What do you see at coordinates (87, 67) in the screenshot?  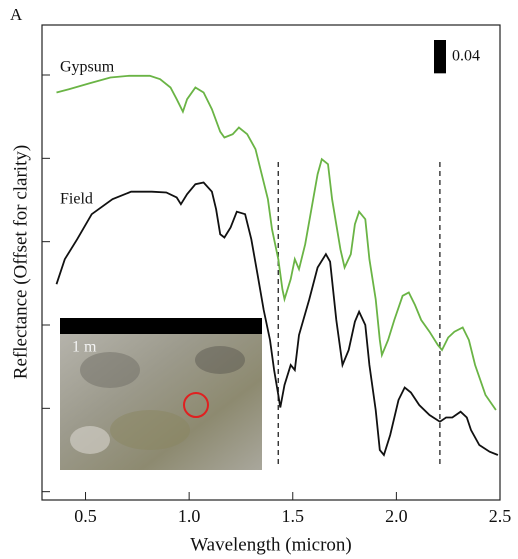 I see `series-label: Gypsum` at bounding box center [87, 67].